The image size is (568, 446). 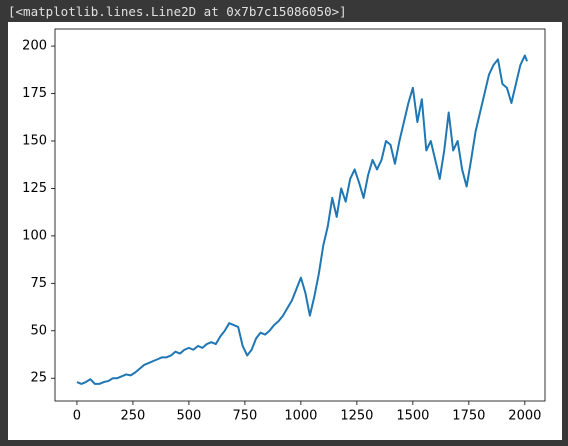 What do you see at coordinates (34, 140) in the screenshot?
I see `y-tick-label: 150` at bounding box center [34, 140].